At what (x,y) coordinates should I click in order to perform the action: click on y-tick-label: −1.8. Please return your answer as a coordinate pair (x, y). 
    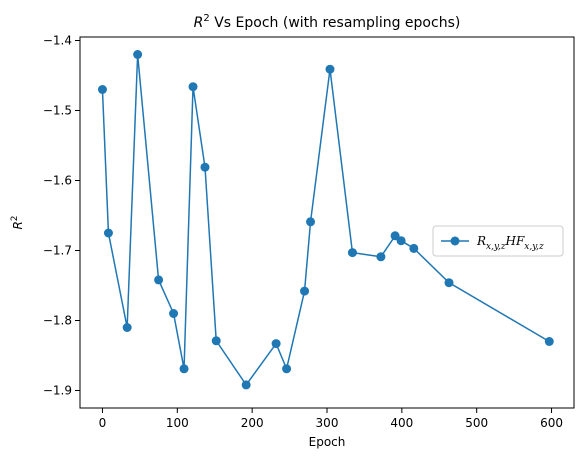
    Looking at the image, I should click on (57, 321).